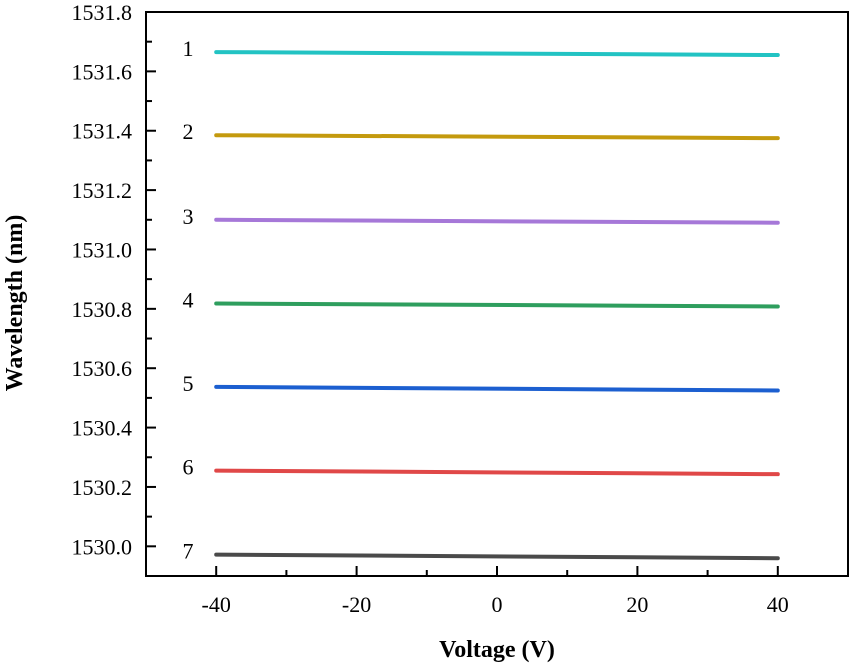 The image size is (850, 668). I want to click on x-tick-label: -40, so click(216, 604).